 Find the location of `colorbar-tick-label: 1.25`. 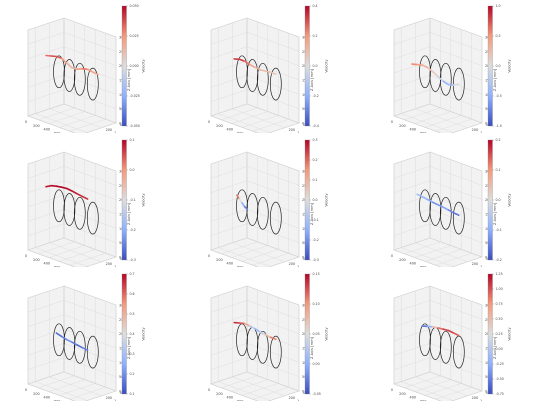

colorbar-tick-label: 1.25 is located at coordinates (499, 274).